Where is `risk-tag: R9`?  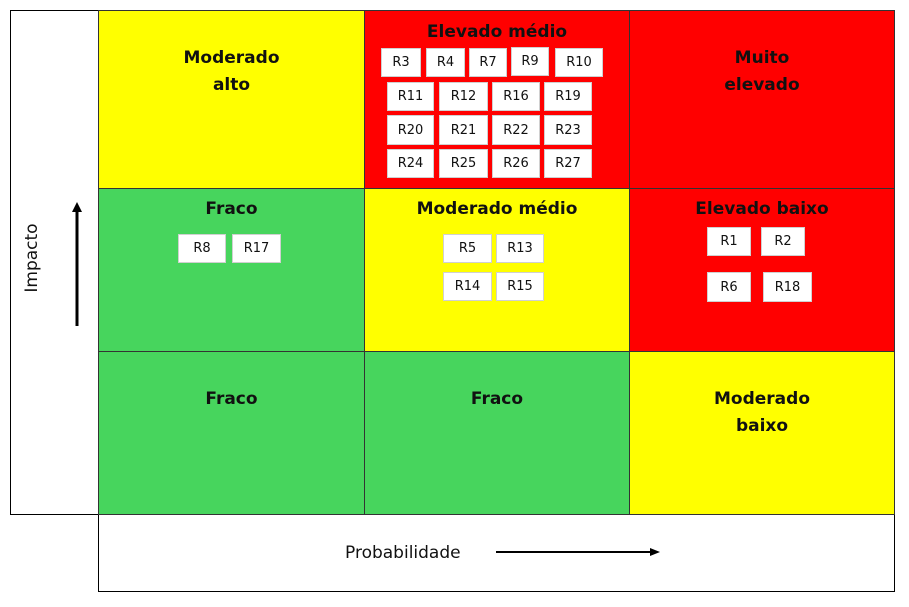
risk-tag: R9 is located at coordinates (530, 61).